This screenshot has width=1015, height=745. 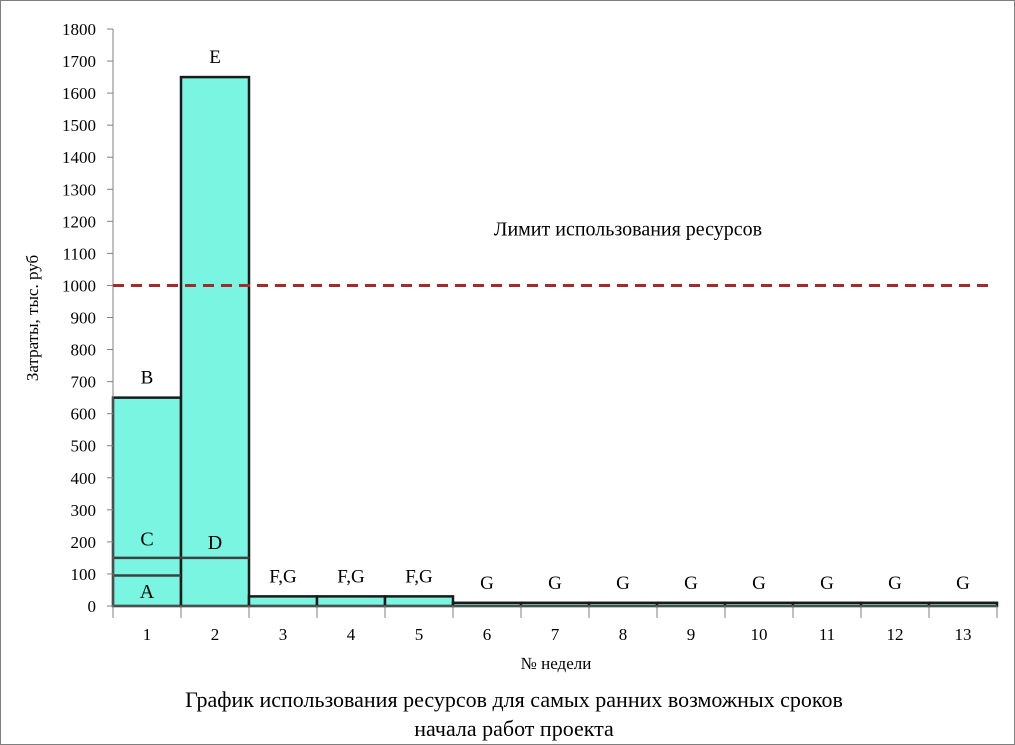 What do you see at coordinates (32, 318) in the screenshot?
I see `y-axis-title: Затраты, тыс. руб` at bounding box center [32, 318].